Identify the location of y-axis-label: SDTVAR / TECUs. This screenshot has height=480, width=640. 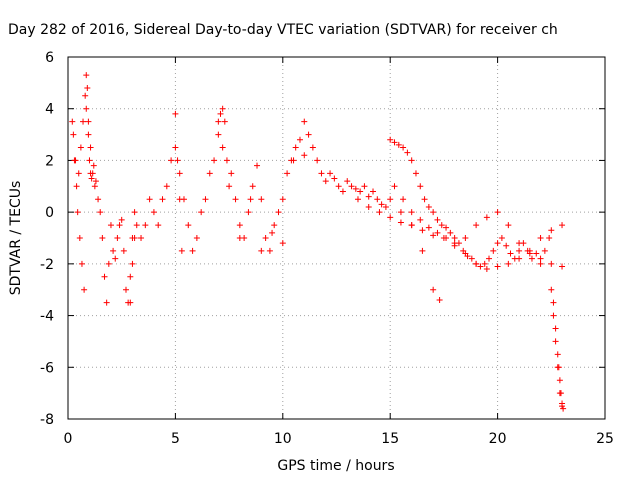
(16, 238).